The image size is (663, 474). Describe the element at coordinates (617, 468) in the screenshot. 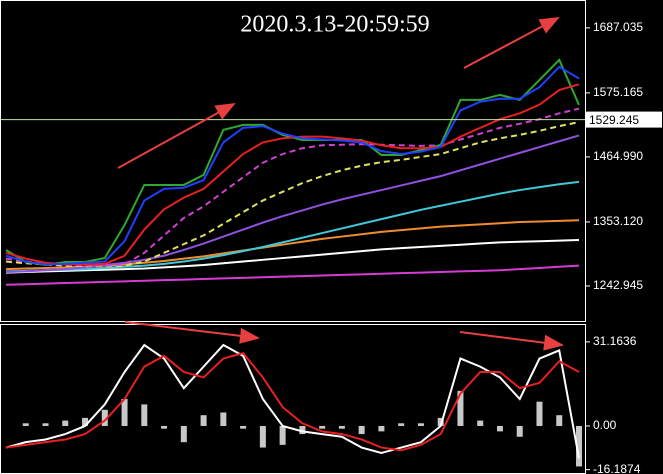

I see `y-tick-label: -16.1874` at that location.